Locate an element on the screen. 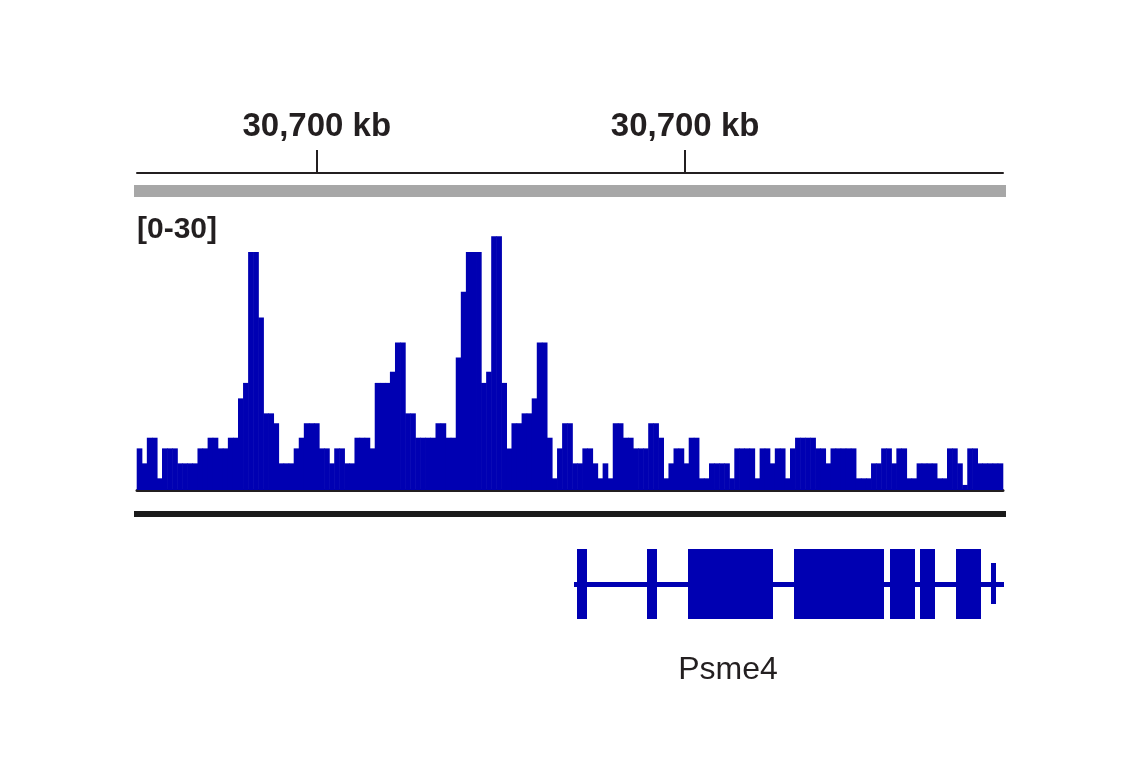  y-axis-title: [0-30] is located at coordinates (177, 227).